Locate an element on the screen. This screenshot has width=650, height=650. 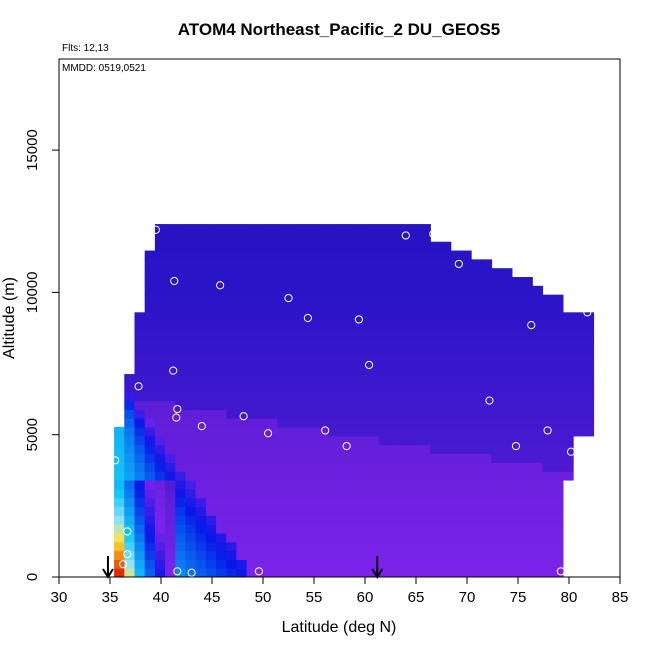
chart-title: ATOM4 Northeast_Pacific_2 DU_GEOS5 is located at coordinates (339, 29).